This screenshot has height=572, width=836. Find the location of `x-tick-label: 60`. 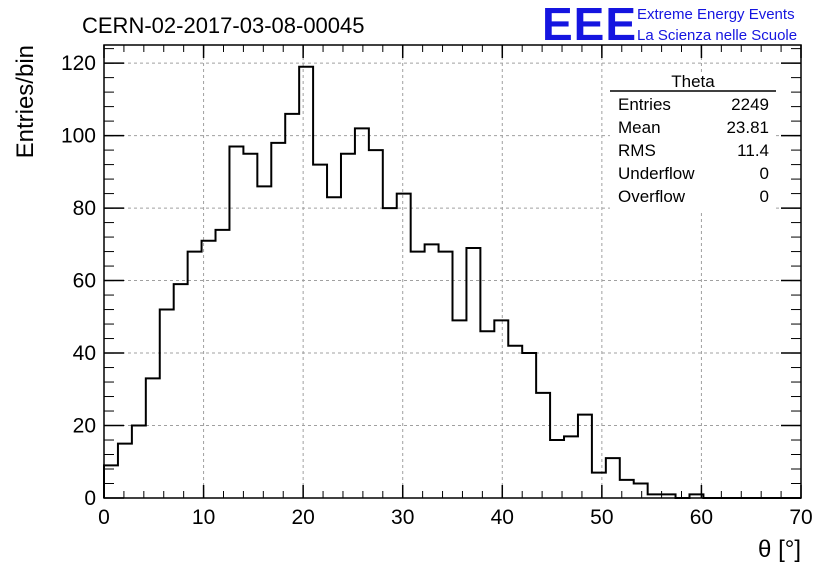

x-tick-label: 60 is located at coordinates (701, 517).